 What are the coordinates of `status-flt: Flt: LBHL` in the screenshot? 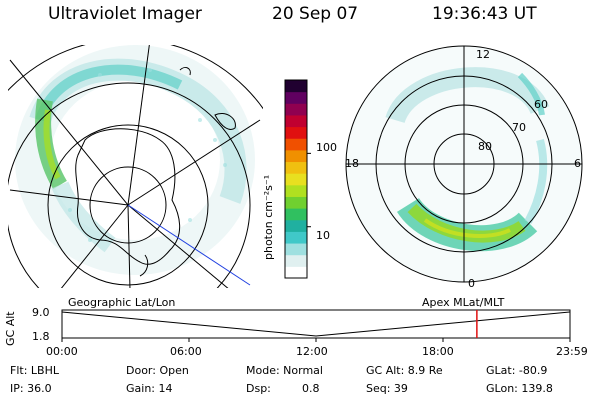 It's located at (34, 370).